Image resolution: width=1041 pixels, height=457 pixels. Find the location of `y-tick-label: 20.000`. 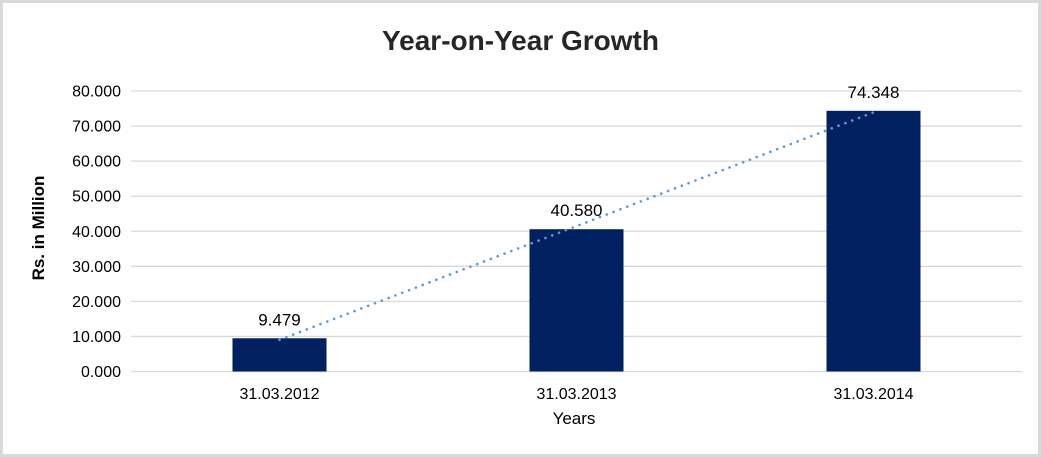

y-tick-label: 20.000 is located at coordinates (96, 302).